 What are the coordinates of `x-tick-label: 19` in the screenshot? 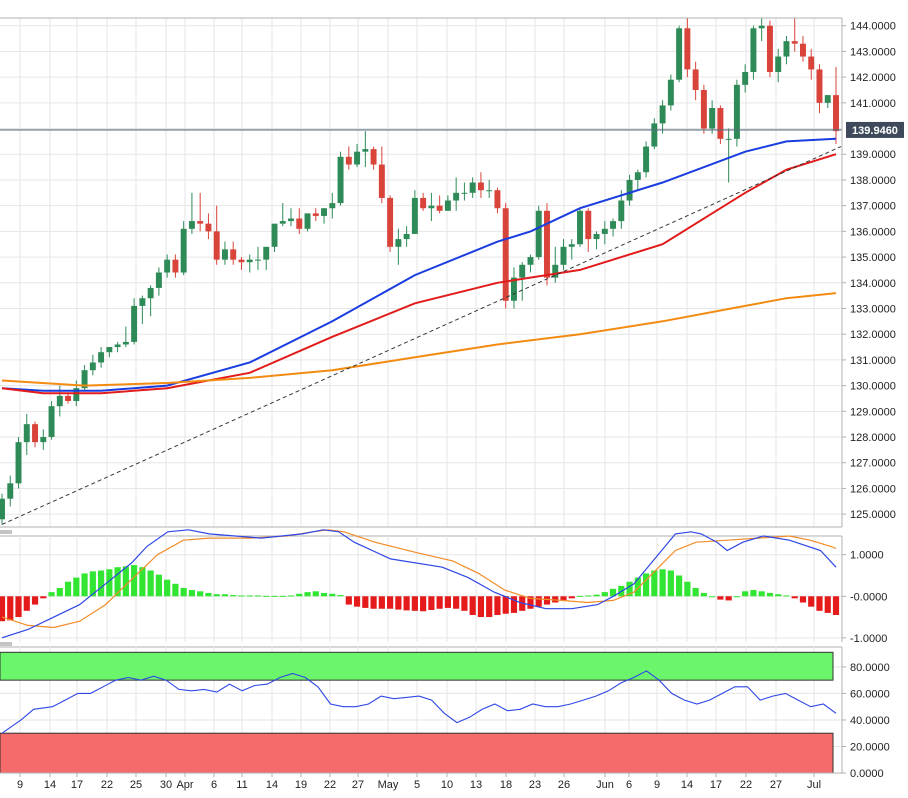 It's located at (301, 785).